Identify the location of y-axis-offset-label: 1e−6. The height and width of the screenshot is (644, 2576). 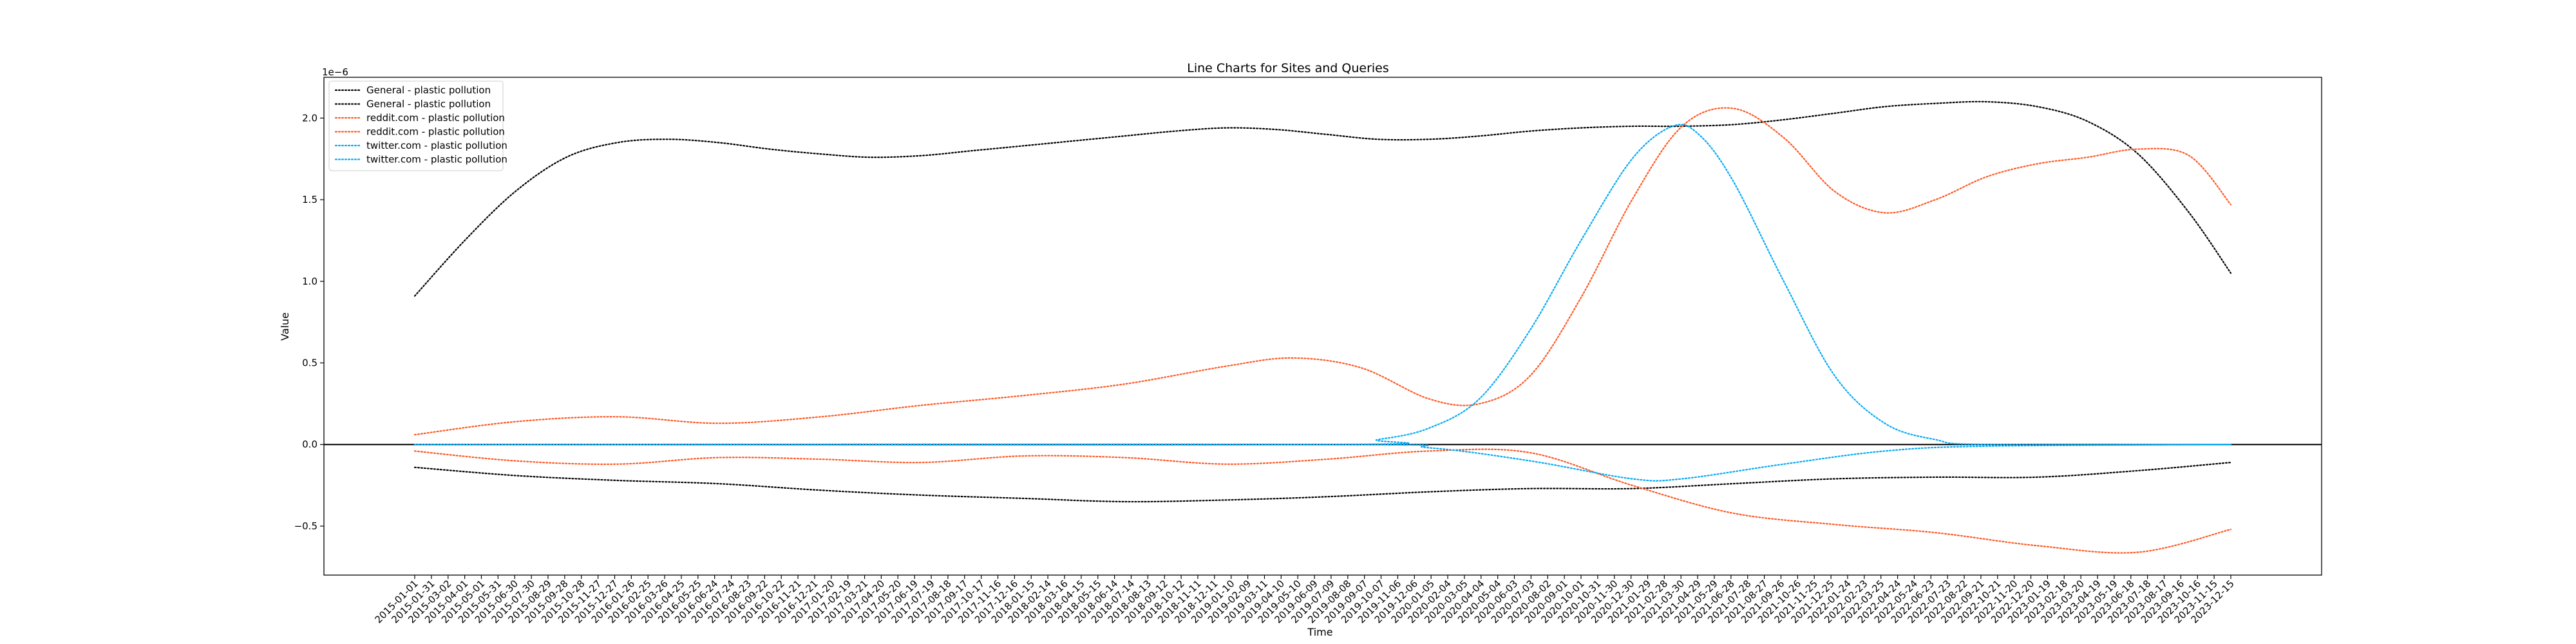
(335, 72).